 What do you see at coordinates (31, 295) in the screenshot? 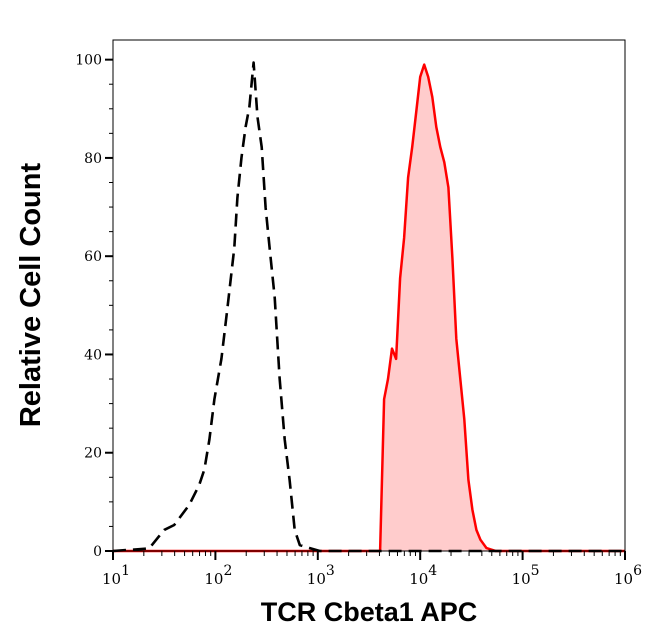
I see `y-axis-label: Relative Cell Count` at bounding box center [31, 295].